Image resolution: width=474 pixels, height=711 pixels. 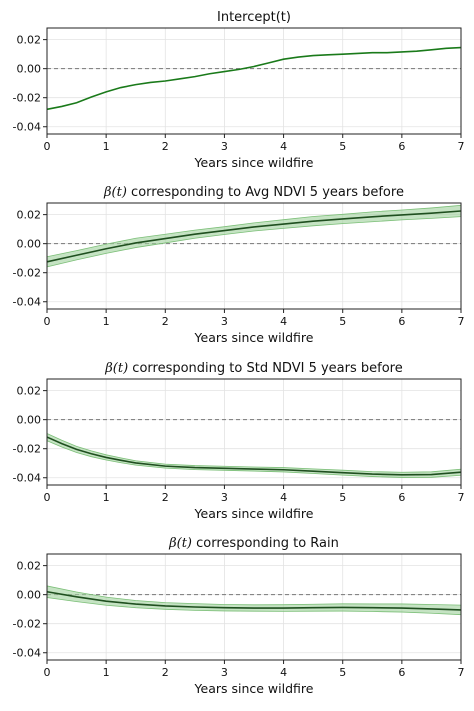 I want to click on chart-title: β(t) corresponding to Rain, so click(x=253, y=543).